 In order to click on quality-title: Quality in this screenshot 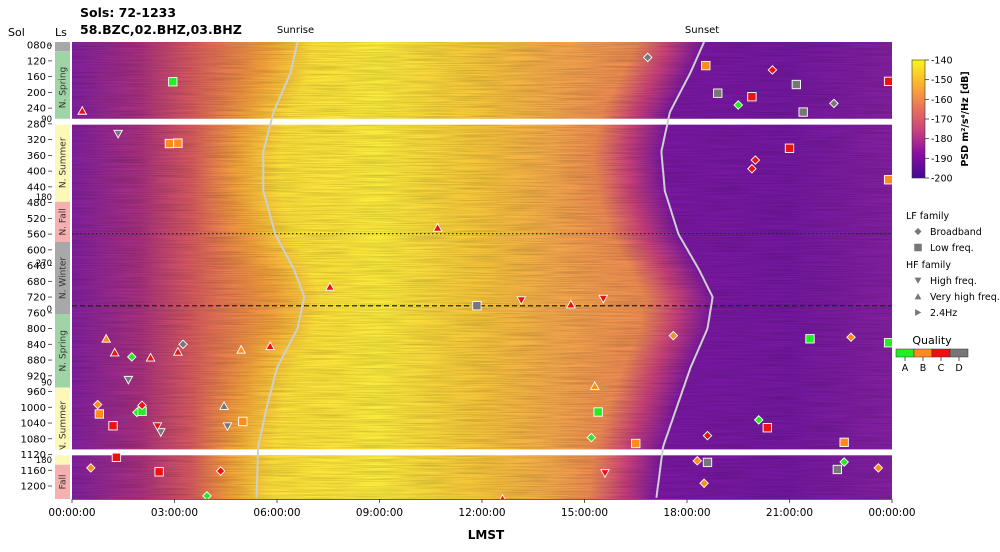, I will do `click(932, 340)`.